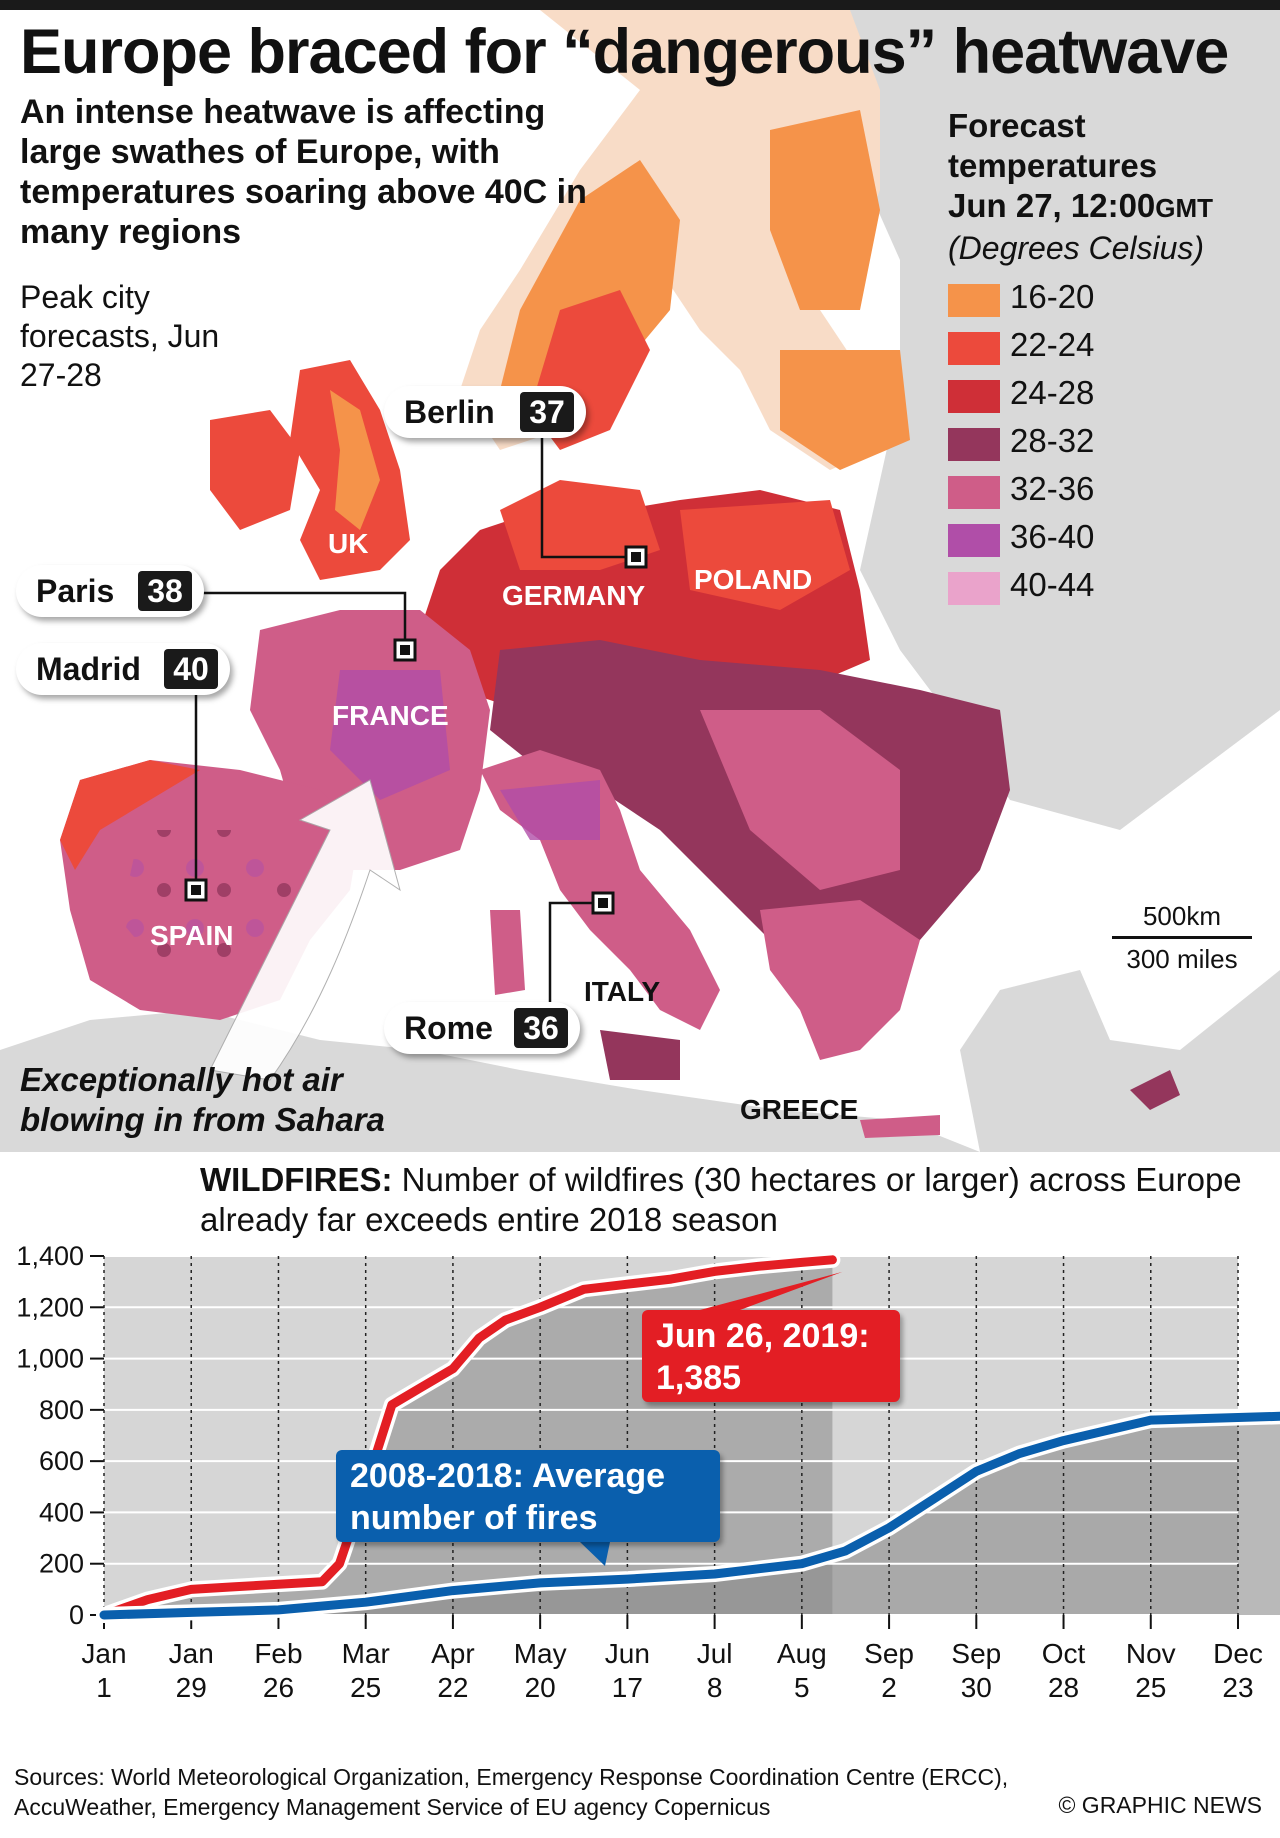 This screenshot has height=1838, width=1280. Describe the element at coordinates (1238, 1653) in the screenshot. I see `x-tick-label: Dec` at that location.